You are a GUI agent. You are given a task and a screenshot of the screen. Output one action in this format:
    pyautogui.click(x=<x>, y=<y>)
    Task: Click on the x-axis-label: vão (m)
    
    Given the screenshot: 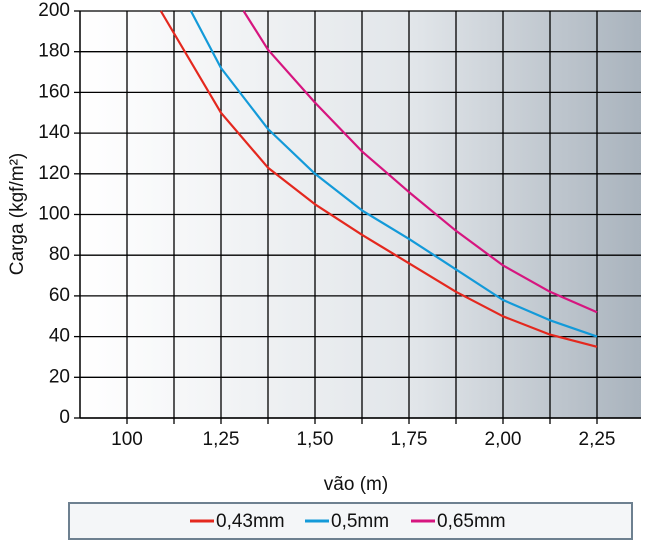 What is the action you would take?
    pyautogui.click(x=356, y=484)
    